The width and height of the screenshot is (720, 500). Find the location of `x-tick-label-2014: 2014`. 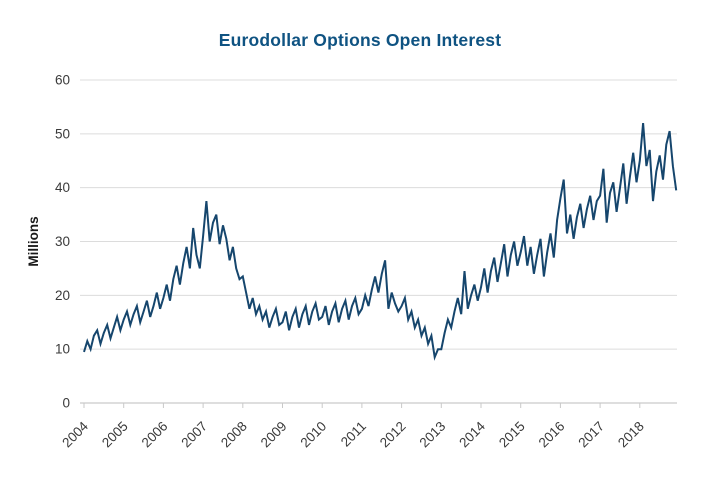

x-tick-label-2014: 2014 is located at coordinates (472, 434).